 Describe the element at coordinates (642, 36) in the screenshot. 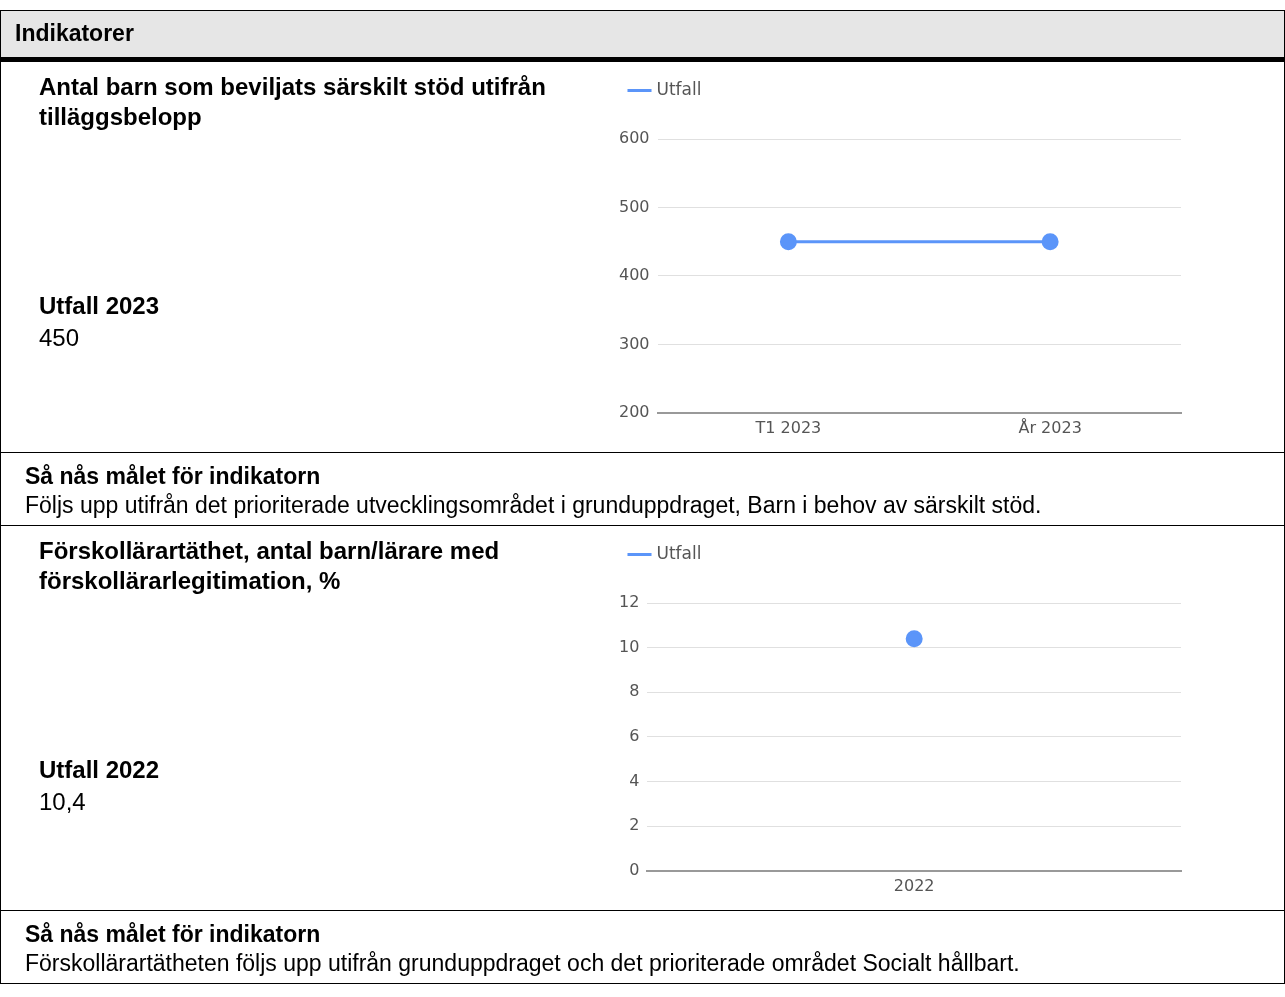

I see `text: Indikatorer` at that location.